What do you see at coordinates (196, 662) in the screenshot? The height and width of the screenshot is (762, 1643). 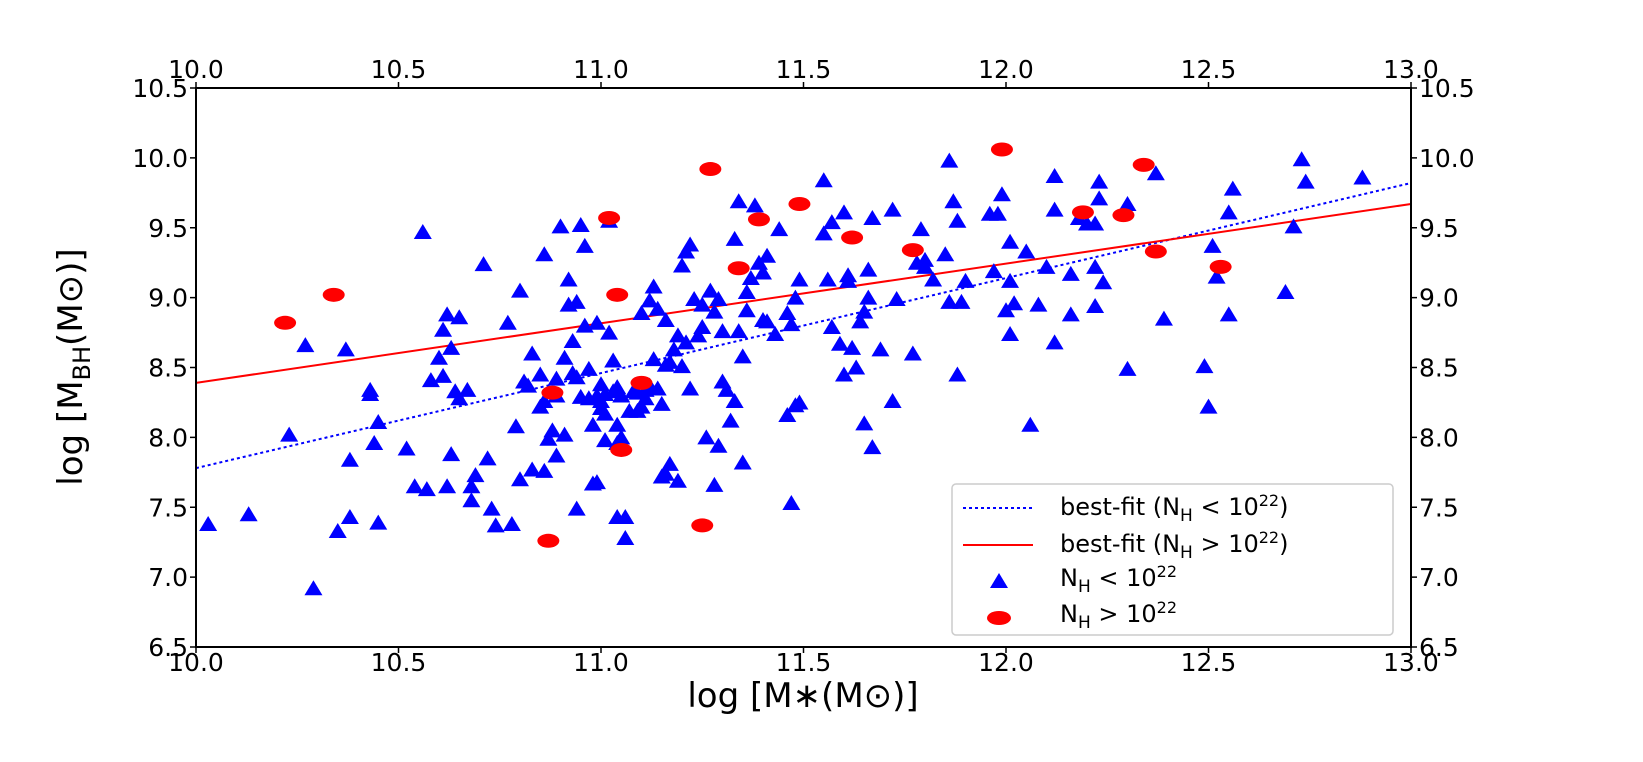 I see `x-tick-label-bottom: 10.0` at bounding box center [196, 662].